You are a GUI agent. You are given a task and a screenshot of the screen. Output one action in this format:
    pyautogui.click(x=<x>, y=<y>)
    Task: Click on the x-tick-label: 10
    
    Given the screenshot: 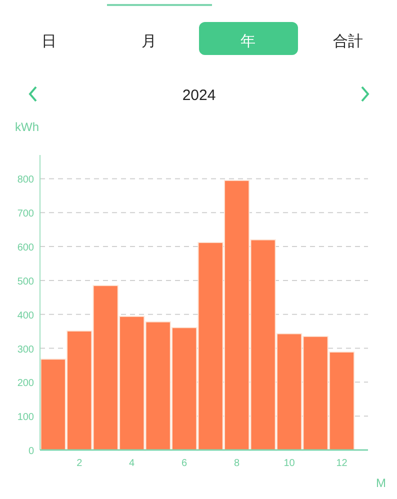 What is the action you would take?
    pyautogui.click(x=290, y=463)
    